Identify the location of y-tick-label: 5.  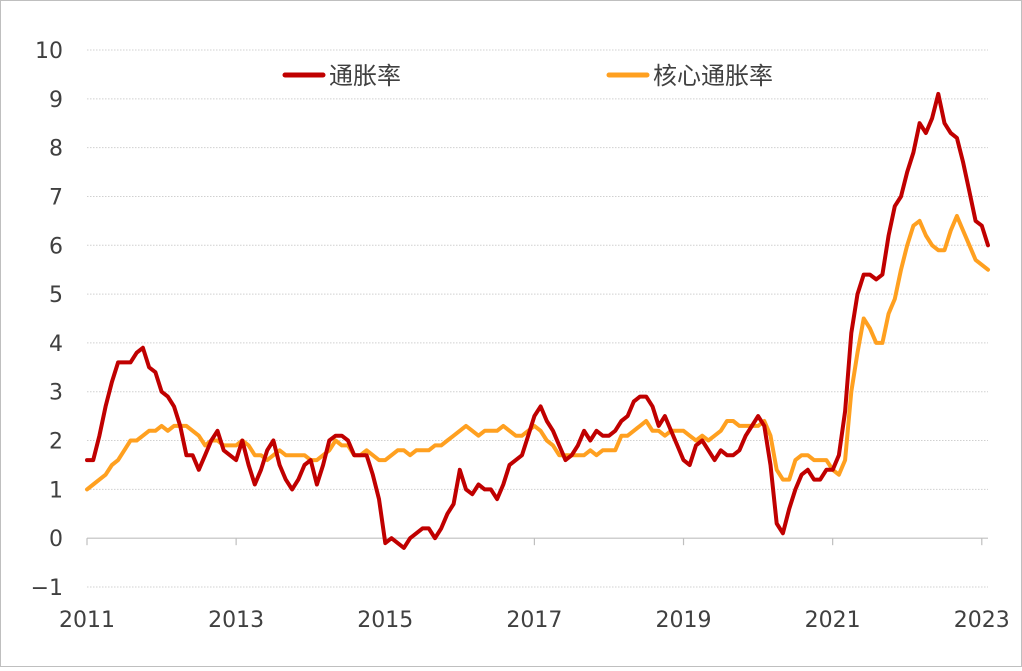
(56, 295).